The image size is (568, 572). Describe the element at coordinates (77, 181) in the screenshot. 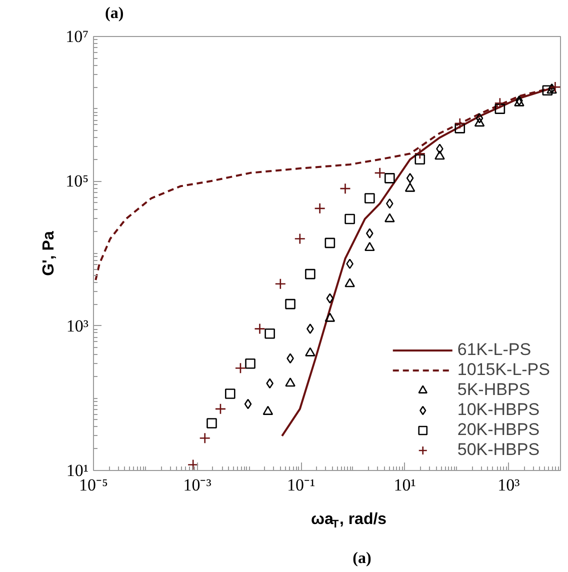

I see `y-tick-label: 10⁵` at that location.